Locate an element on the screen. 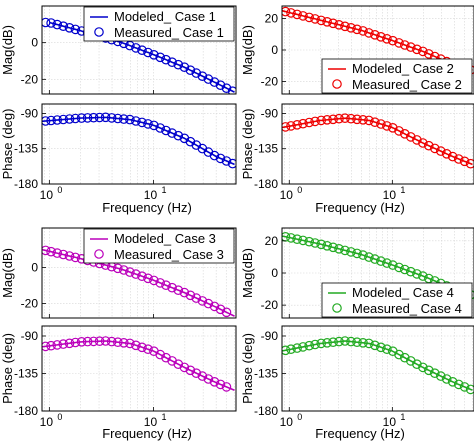  mag-modeled-line is located at coordinates (142, 57).